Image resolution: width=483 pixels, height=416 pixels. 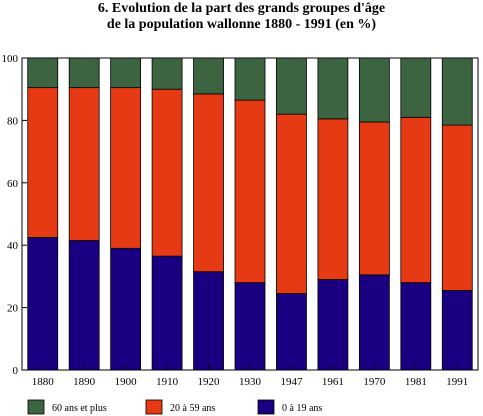 What do you see at coordinates (209, 382) in the screenshot?
I see `x-tick-label: 1920` at bounding box center [209, 382].